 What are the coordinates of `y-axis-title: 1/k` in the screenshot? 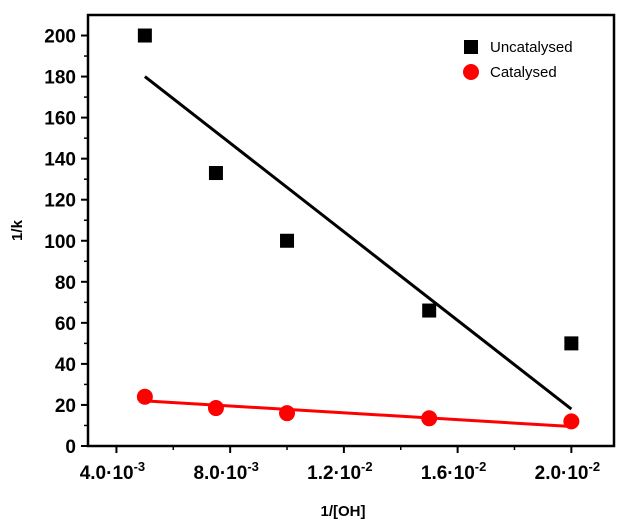 It's located at (17, 230).